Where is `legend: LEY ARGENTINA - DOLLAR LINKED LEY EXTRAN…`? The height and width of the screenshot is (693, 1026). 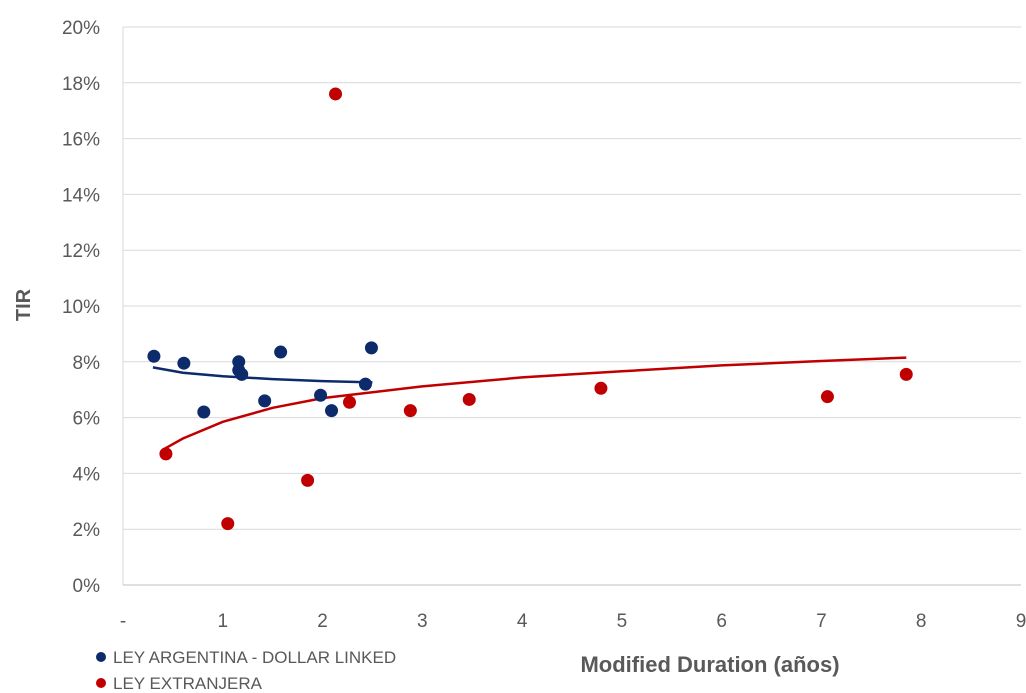 legend: LEY ARGENTINA - DOLLAR LINKED LEY EXTRAN… is located at coordinates (246, 670).